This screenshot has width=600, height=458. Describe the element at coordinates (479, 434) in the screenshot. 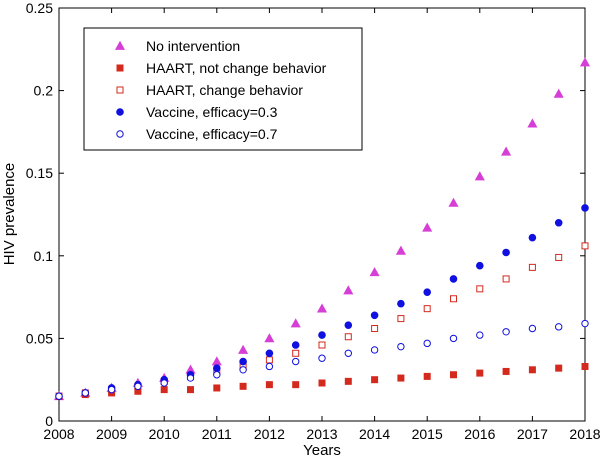

I see `x-tick-label: 2016` at that location.